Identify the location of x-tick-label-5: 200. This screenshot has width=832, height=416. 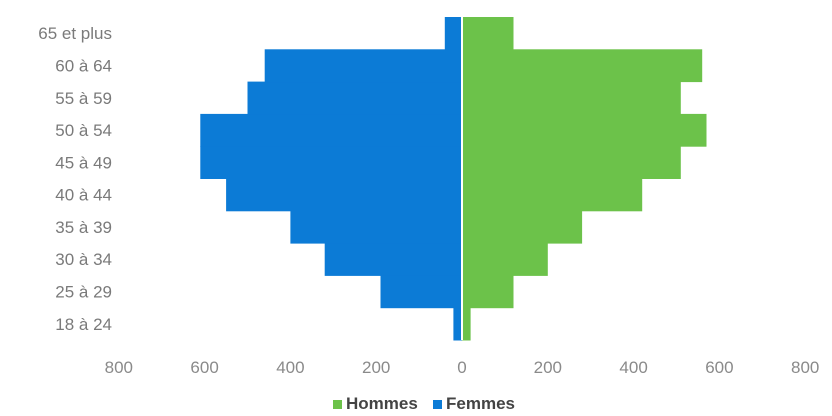
(548, 367).